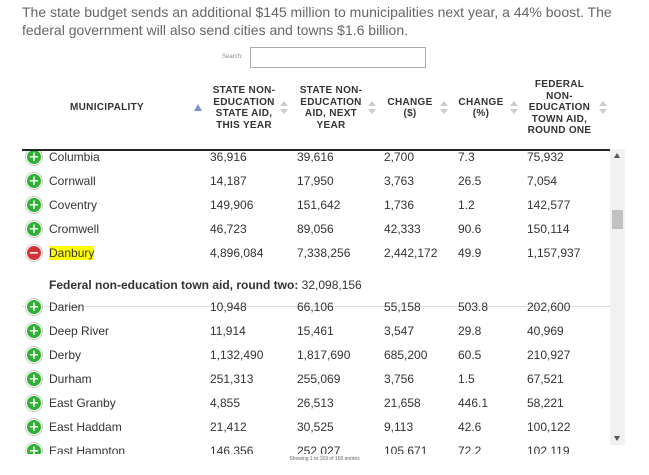 The height and width of the screenshot is (475, 649). I want to click on municipality-cell: East Granby, so click(82, 403).